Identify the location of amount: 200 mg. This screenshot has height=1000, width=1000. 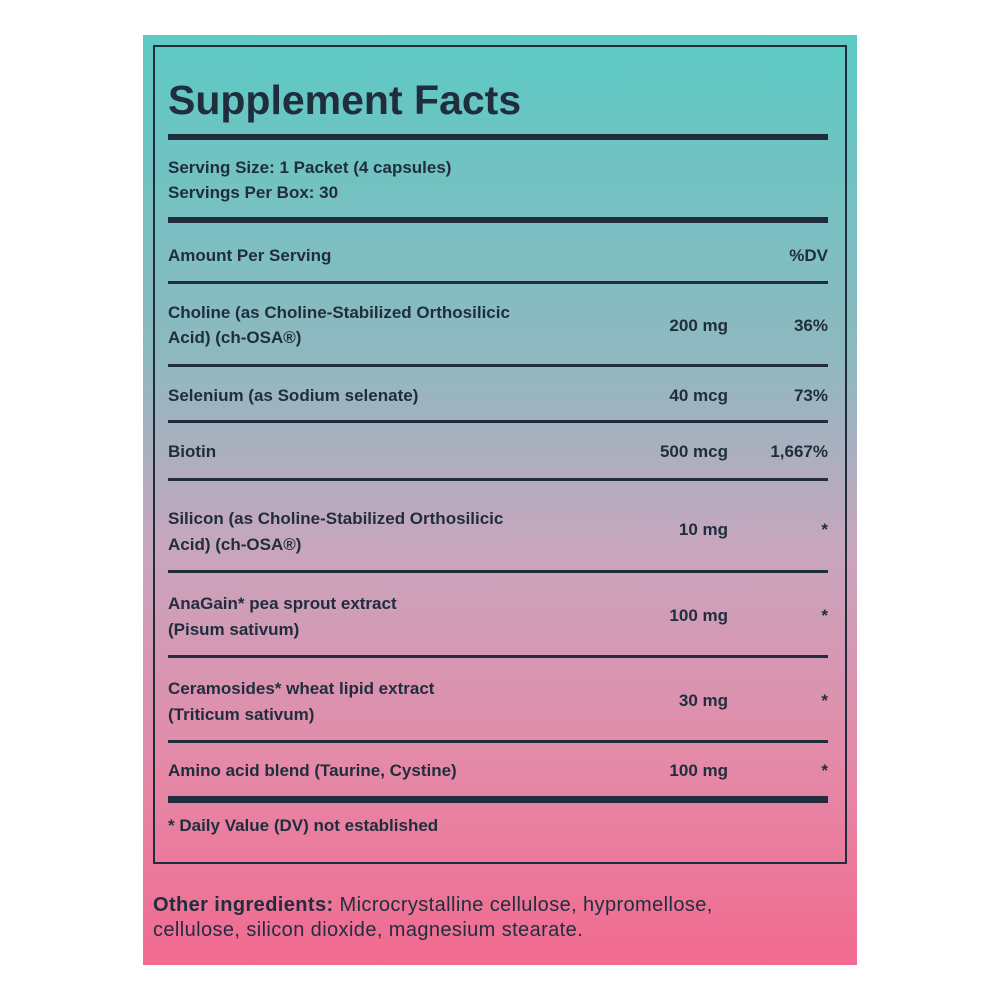
(698, 325).